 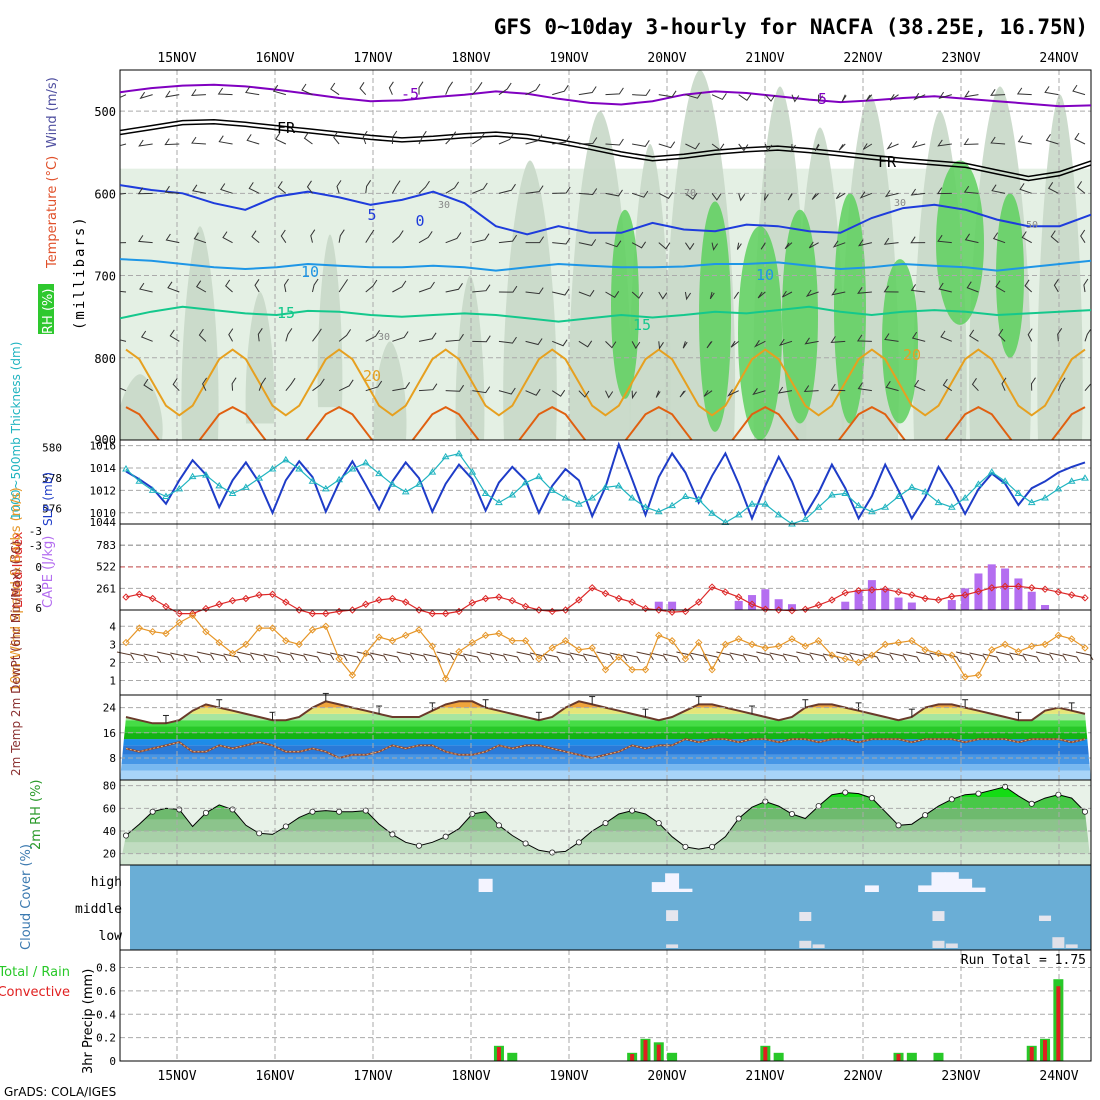 What do you see at coordinates (105, 440) in the screenshot?
I see `pressure-tick: 900` at bounding box center [105, 440].